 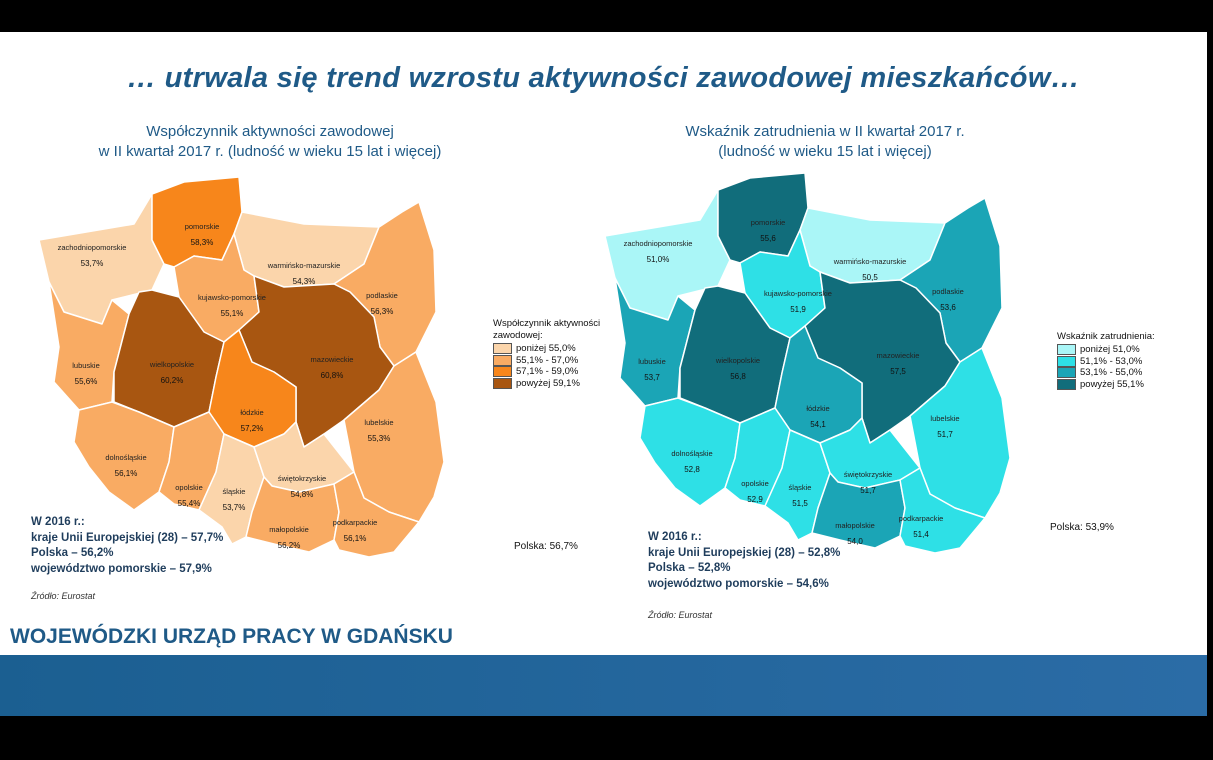 I want to click on region-value-warminsko: 50,5, so click(x=870, y=277).